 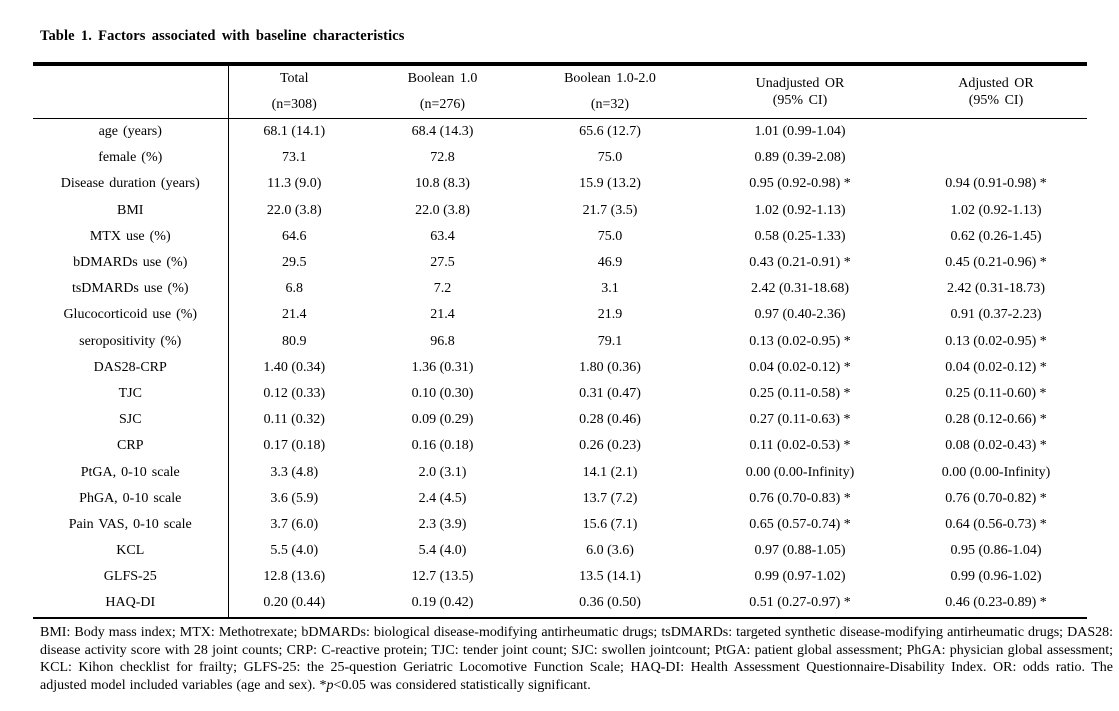 What do you see at coordinates (996, 446) in the screenshot?
I see `adjusted-or-value-cell: 0.08 (0.02-0.43) *` at bounding box center [996, 446].